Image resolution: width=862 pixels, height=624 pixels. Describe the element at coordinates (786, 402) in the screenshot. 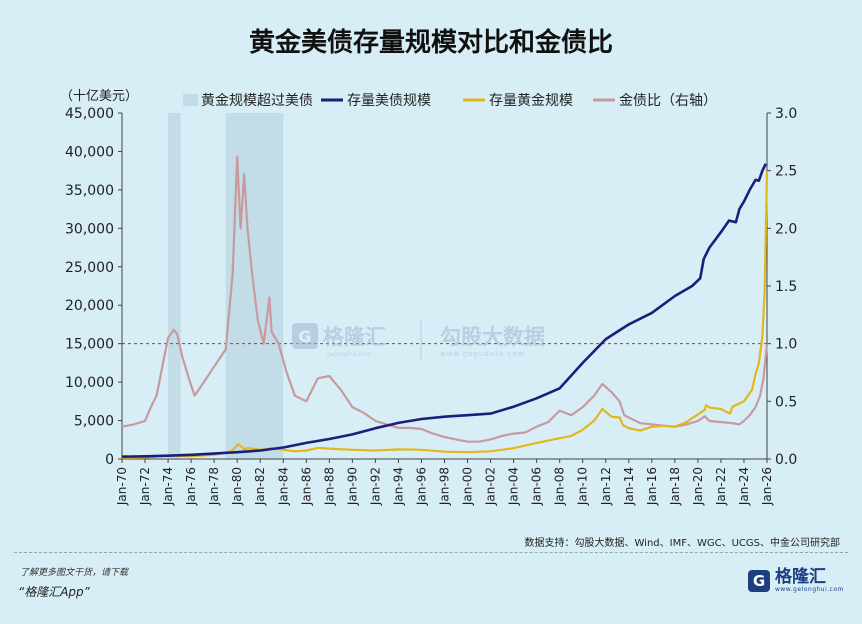

I see `right-tick-label-1: 0.5` at that location.